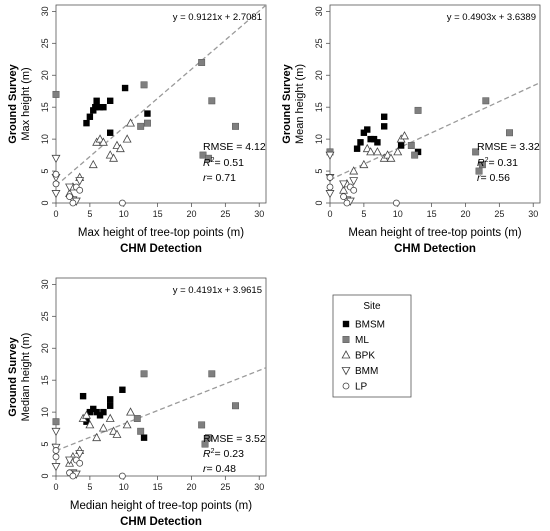 This screenshot has width=550, height=531. What do you see at coordinates (370, 325) in the screenshot?
I see `legend-label-bmsm: BMSM` at bounding box center [370, 325].